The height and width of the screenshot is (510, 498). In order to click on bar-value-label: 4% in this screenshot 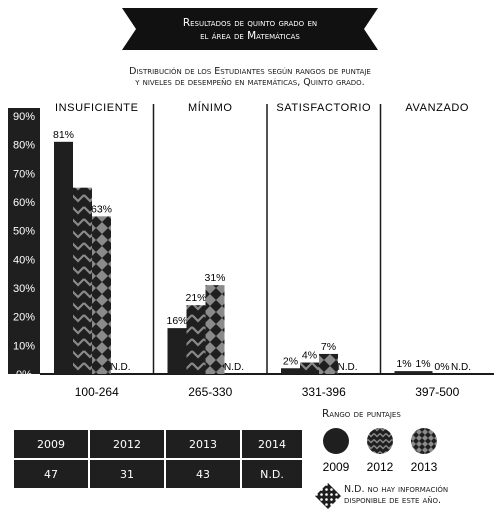, I will do `click(309, 356)`.